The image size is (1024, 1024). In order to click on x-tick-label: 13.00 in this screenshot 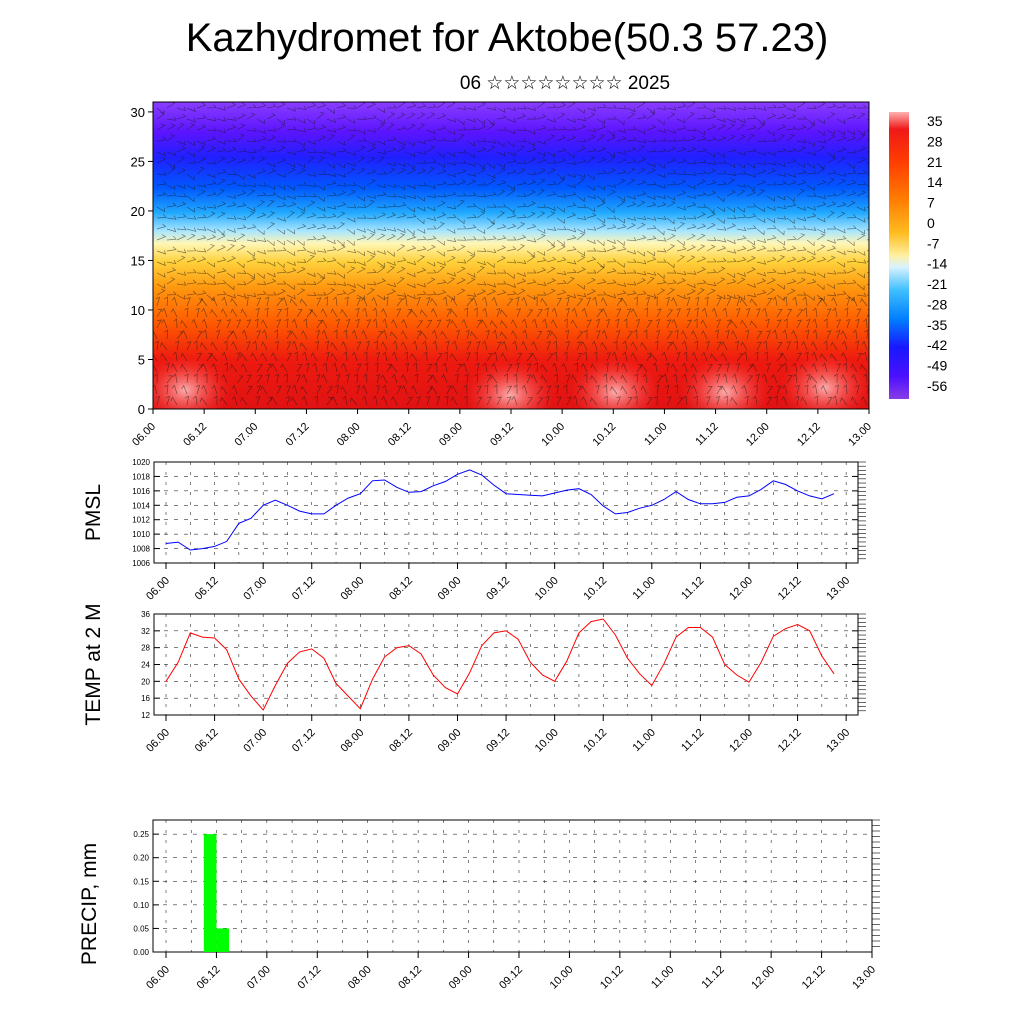, I will do `click(860, 435)`.